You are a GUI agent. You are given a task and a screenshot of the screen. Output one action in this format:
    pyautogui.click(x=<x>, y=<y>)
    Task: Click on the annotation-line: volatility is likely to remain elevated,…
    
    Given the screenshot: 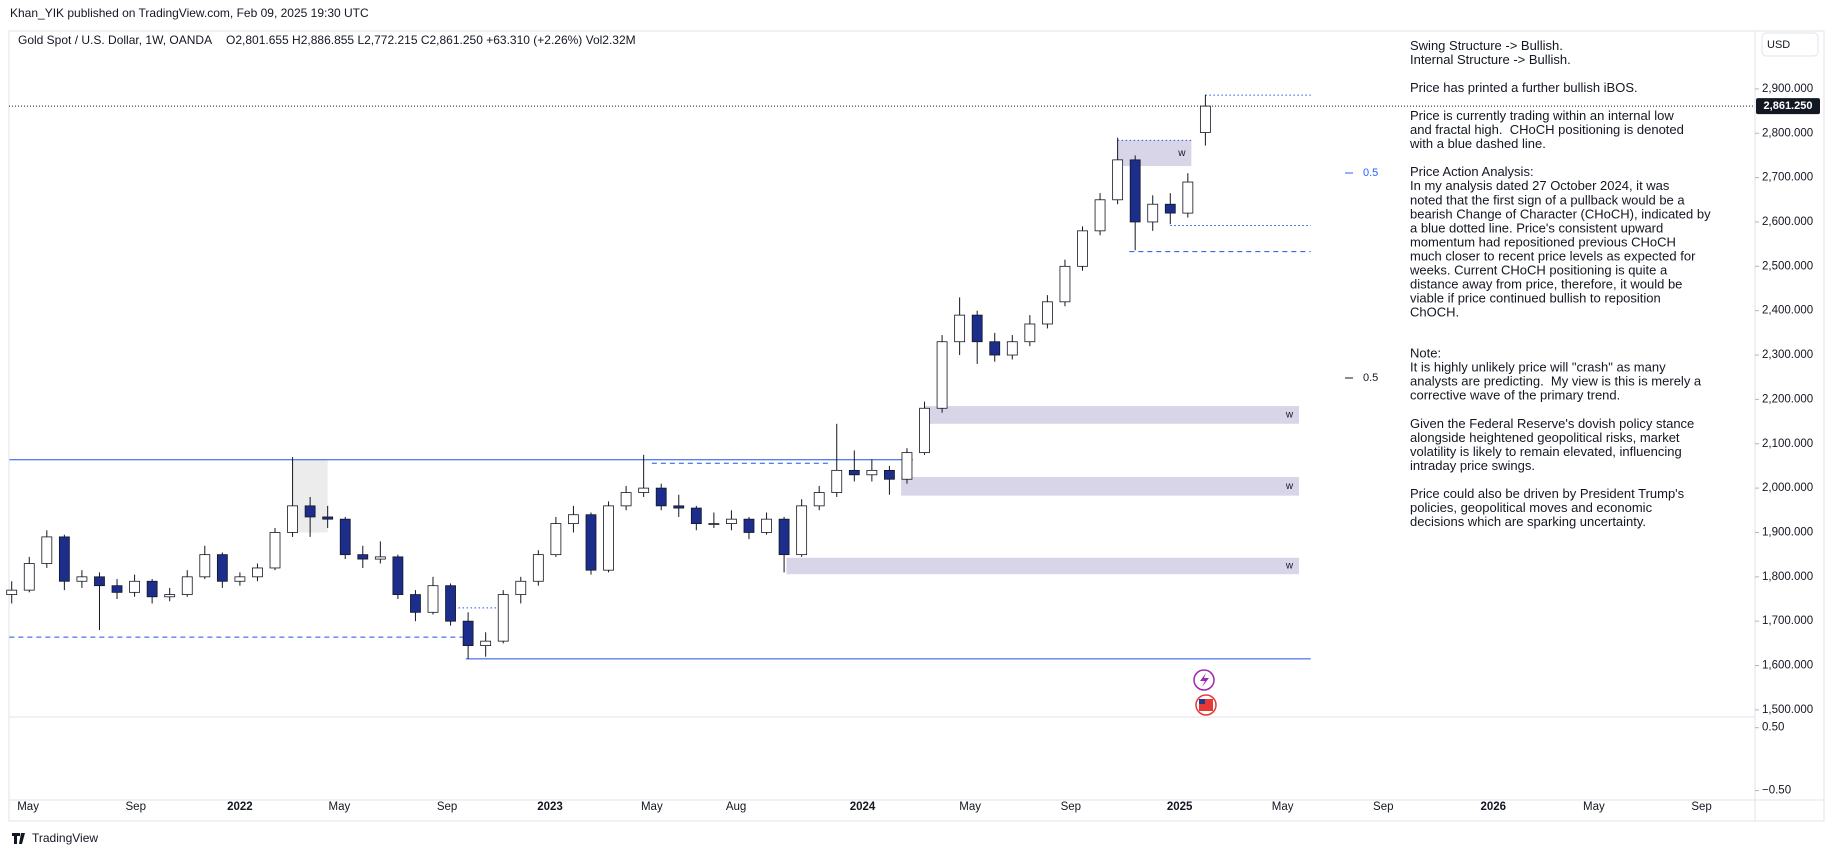 What is the action you would take?
    pyautogui.click(x=1546, y=451)
    